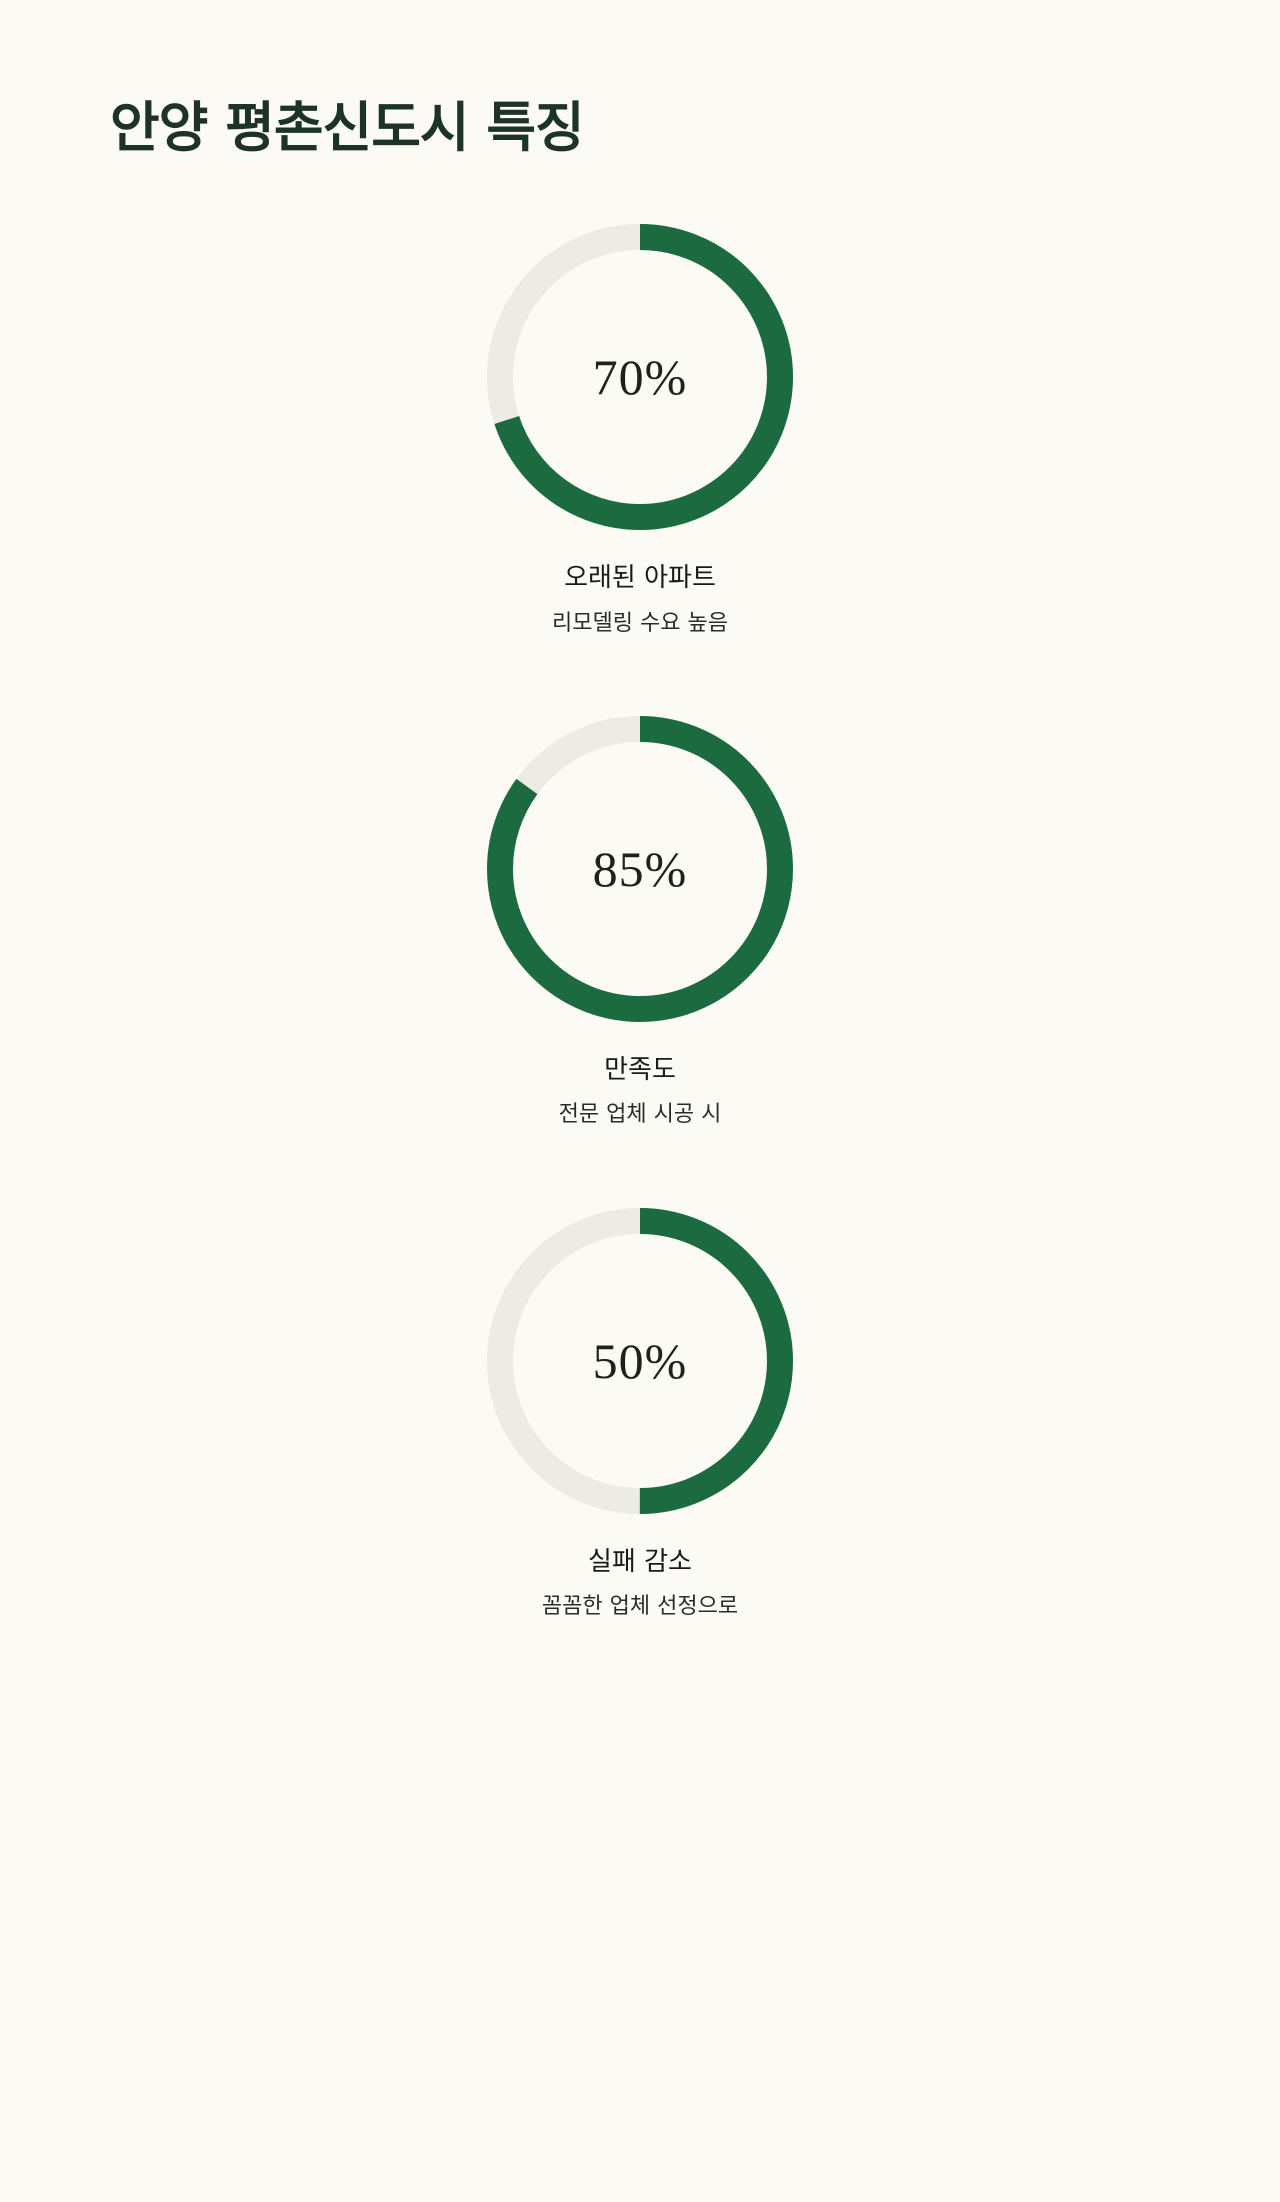  I want to click on stat-sublabel: 리모델링 수요 높음, so click(640, 623).